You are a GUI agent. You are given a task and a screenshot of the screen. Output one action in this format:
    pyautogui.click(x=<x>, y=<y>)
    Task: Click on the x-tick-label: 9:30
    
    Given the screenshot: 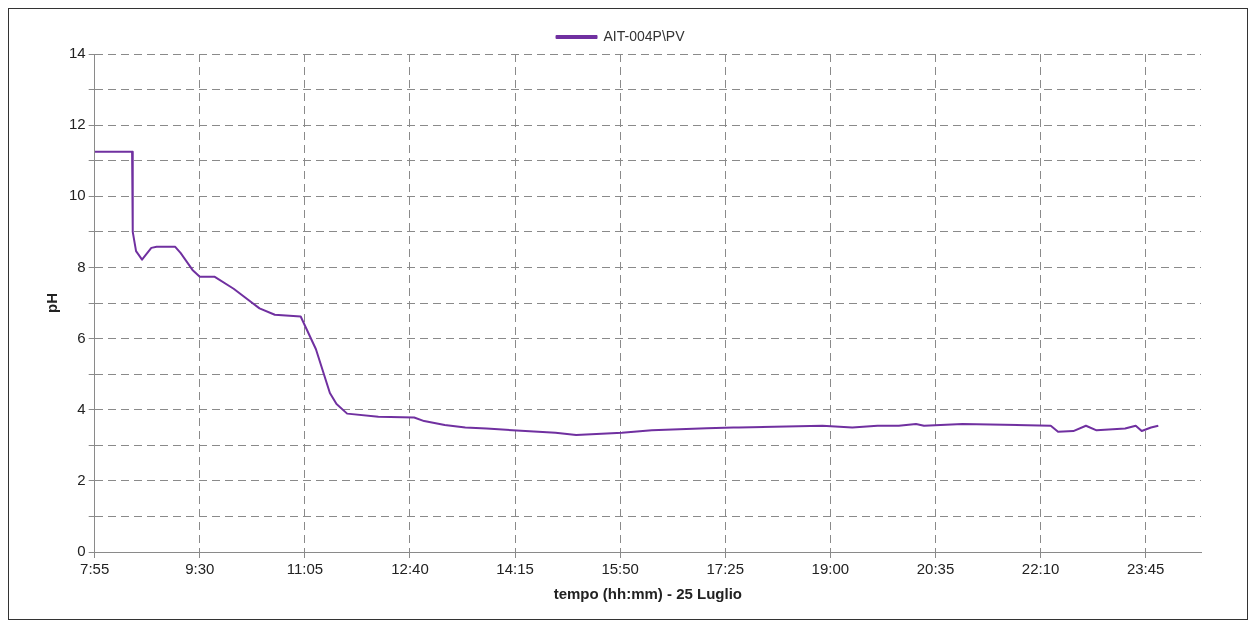 What is the action you would take?
    pyautogui.click(x=200, y=569)
    